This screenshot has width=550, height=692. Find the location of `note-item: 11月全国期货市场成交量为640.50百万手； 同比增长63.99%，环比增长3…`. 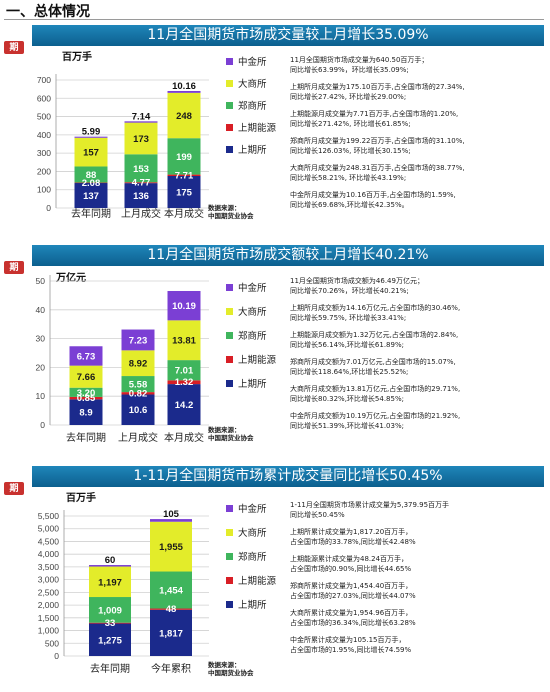

note-item: 11月全国期货市场成交量为640.50百万手； 同比增长63.99%，环比增长3… is located at coordinates (359, 65).